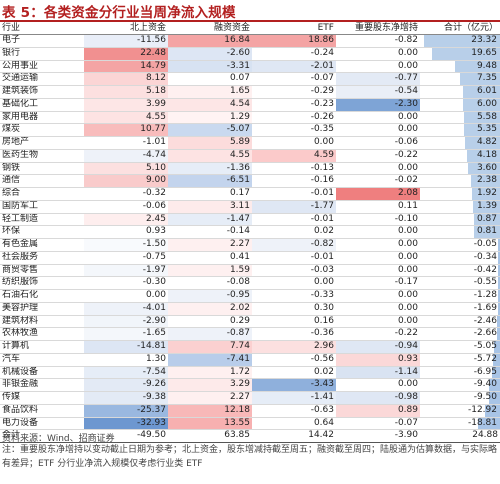 This screenshot has width=500, height=484. What do you see at coordinates (250, 232) in the screenshot?
I see `table-row: 环保 0.93 -0.14 0.02 0.00 0.81` at bounding box center [250, 232].